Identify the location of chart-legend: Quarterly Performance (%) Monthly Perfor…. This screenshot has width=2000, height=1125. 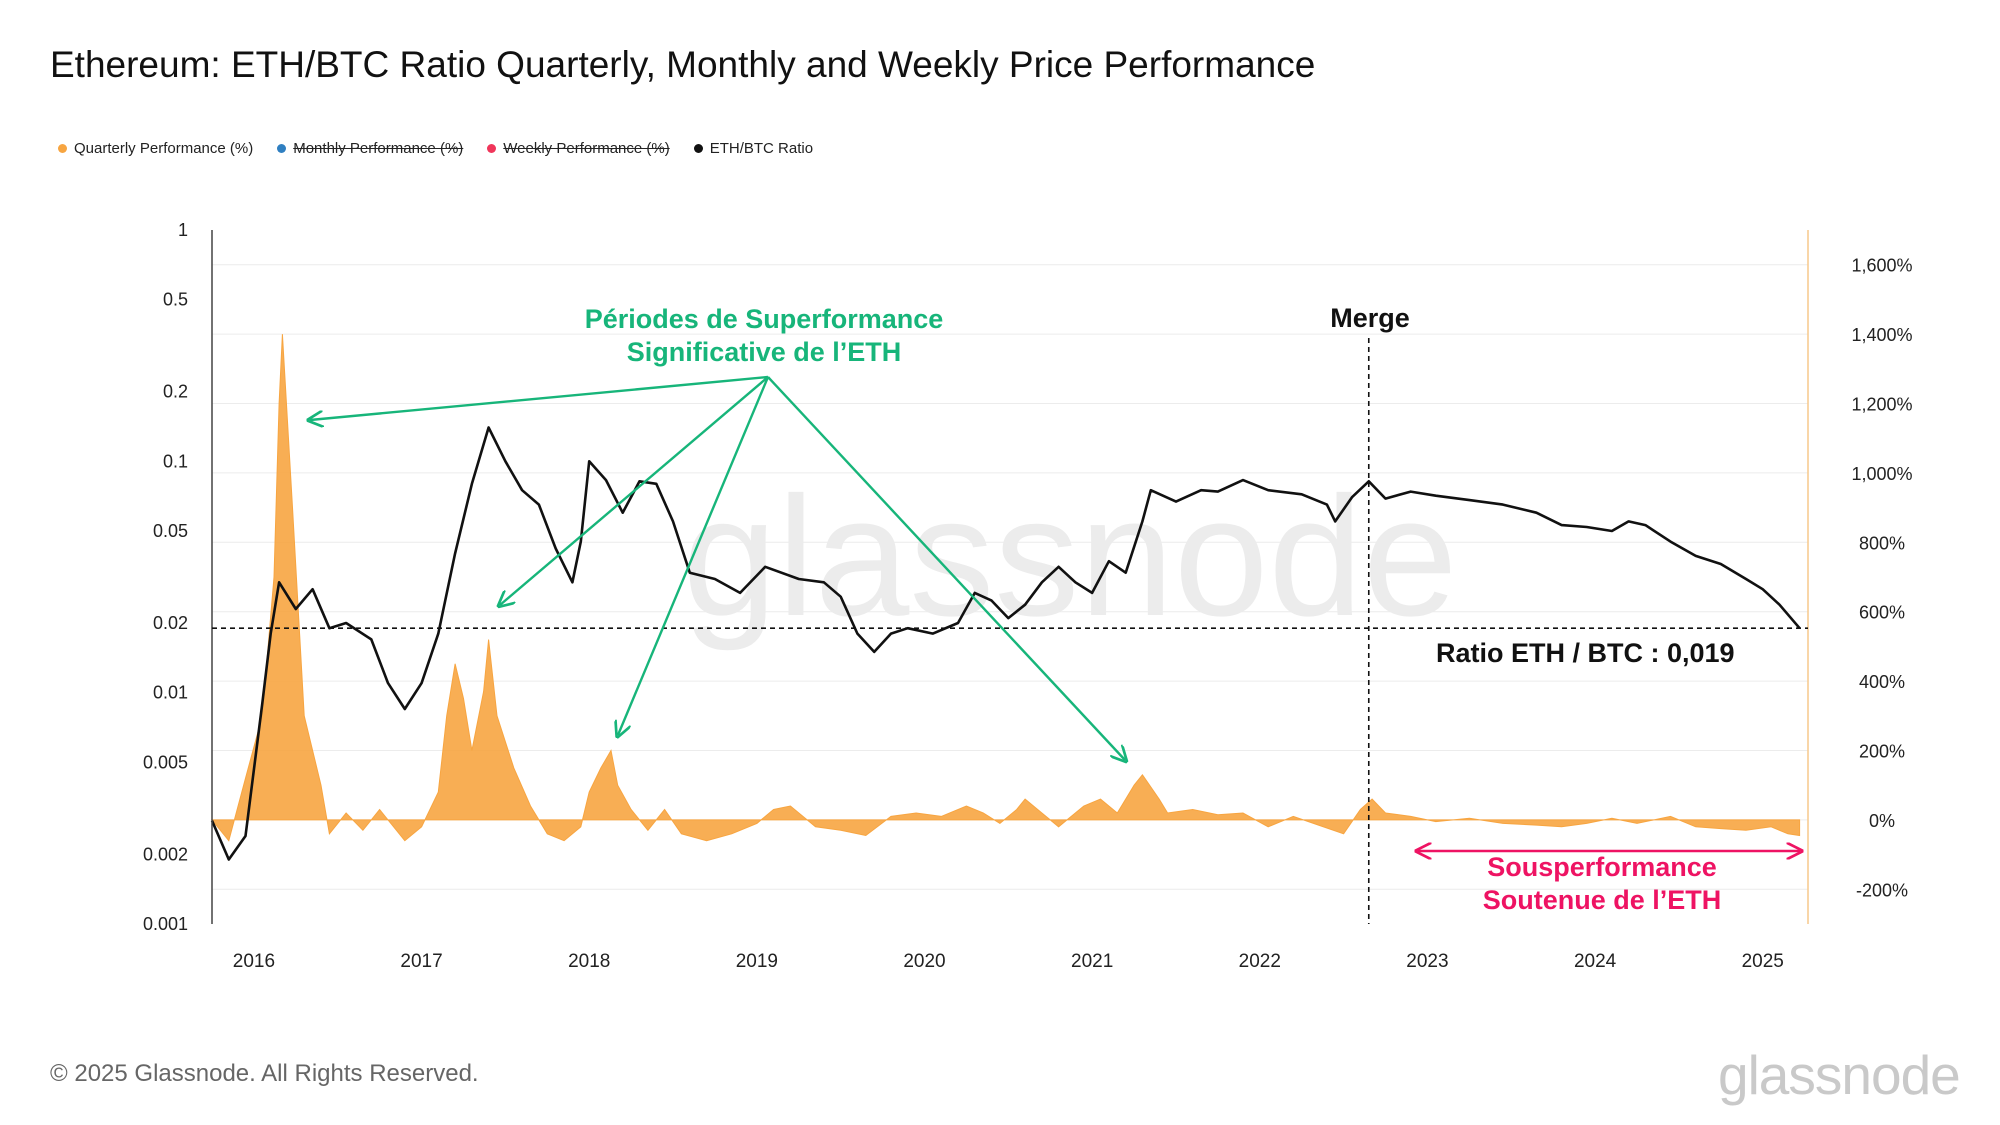
(447, 148).